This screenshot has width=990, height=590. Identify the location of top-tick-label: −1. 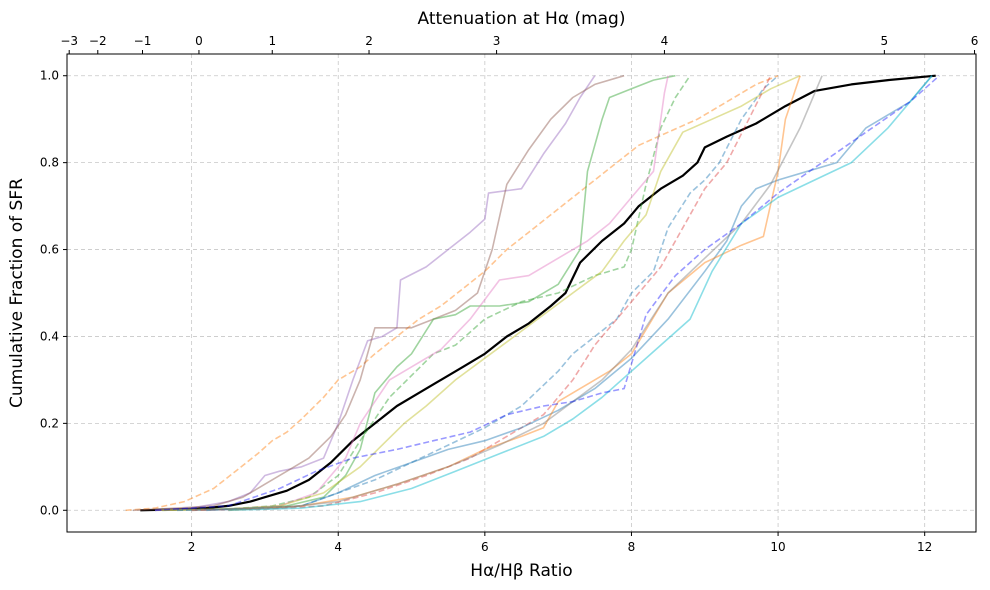
(143, 41).